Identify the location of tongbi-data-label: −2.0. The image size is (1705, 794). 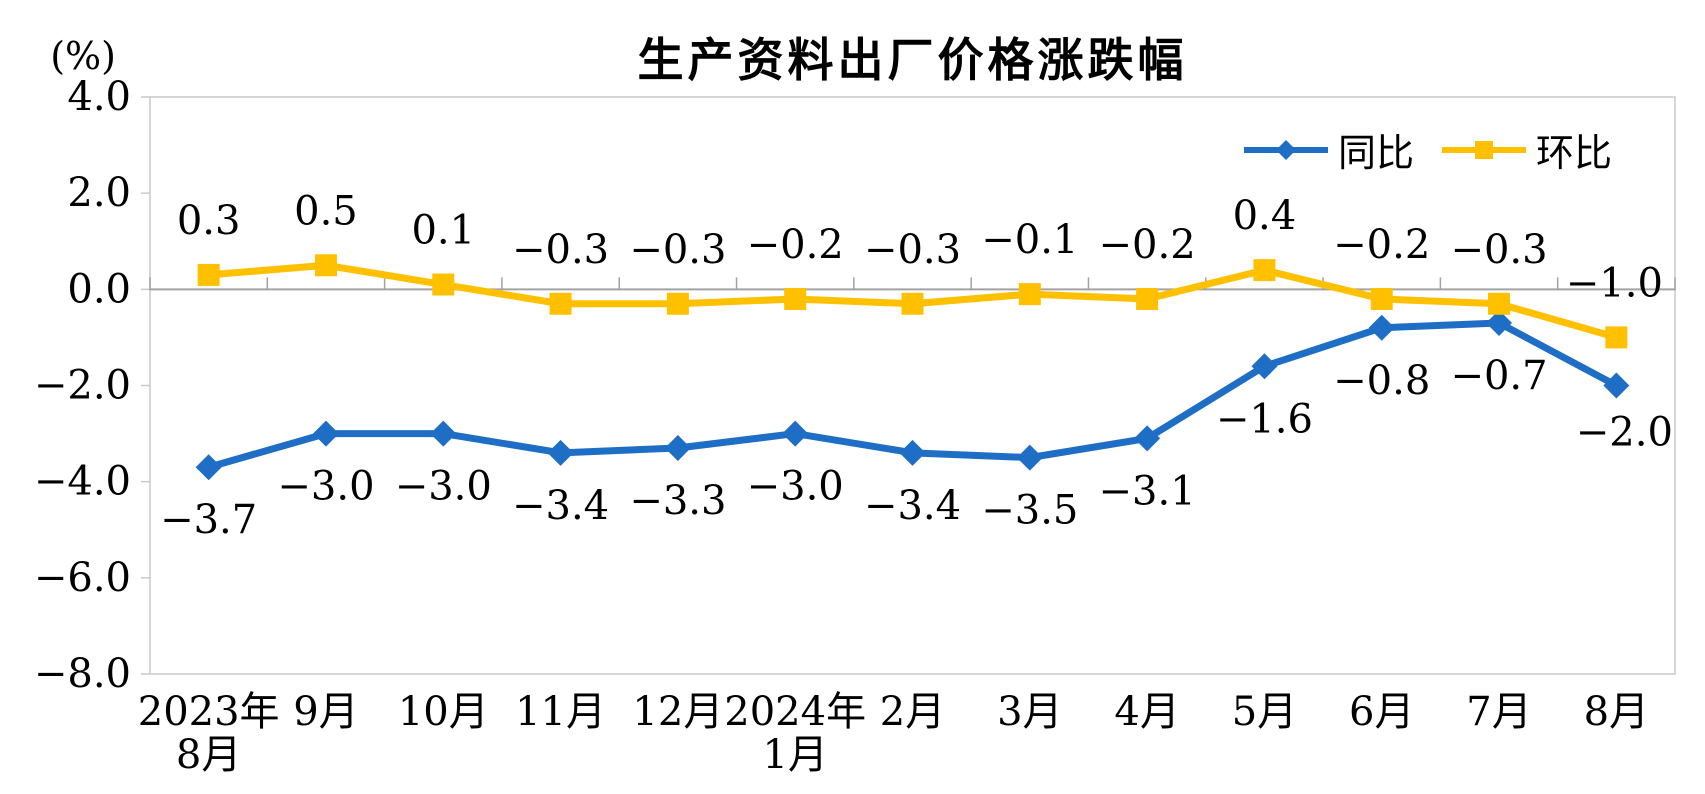
(1624, 433).